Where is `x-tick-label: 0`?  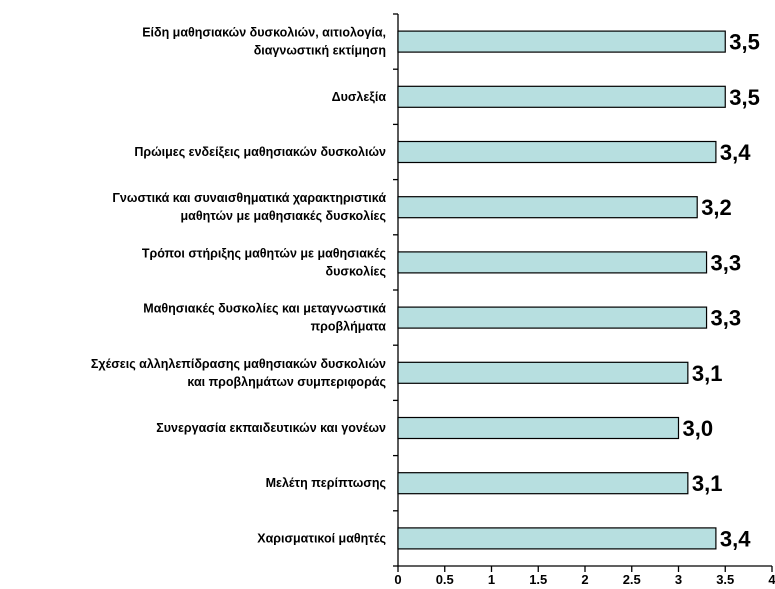 x-tick-label: 0 is located at coordinates (397, 578).